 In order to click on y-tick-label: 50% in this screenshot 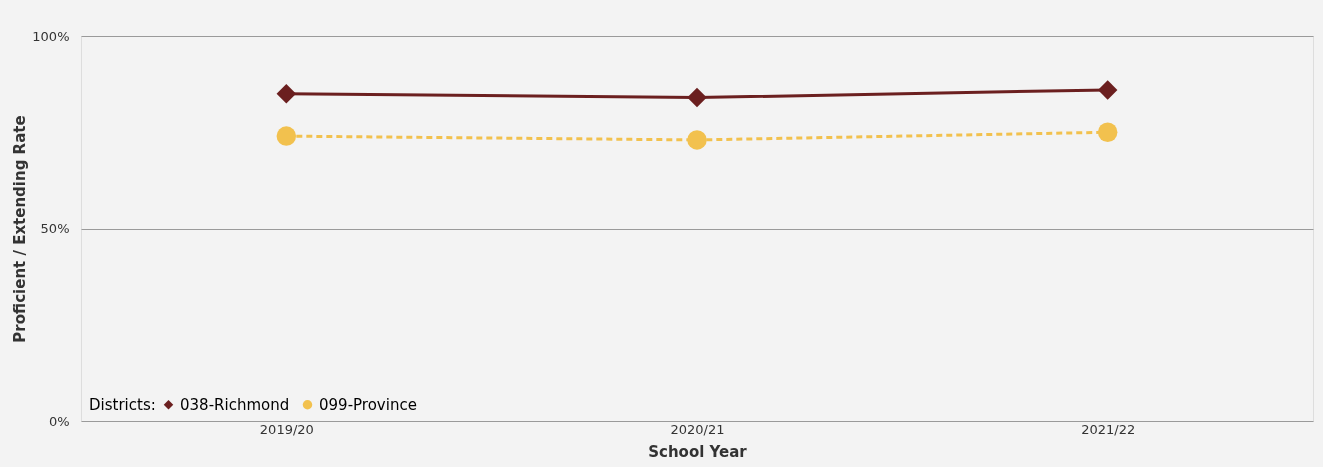, I will do `click(55, 228)`.